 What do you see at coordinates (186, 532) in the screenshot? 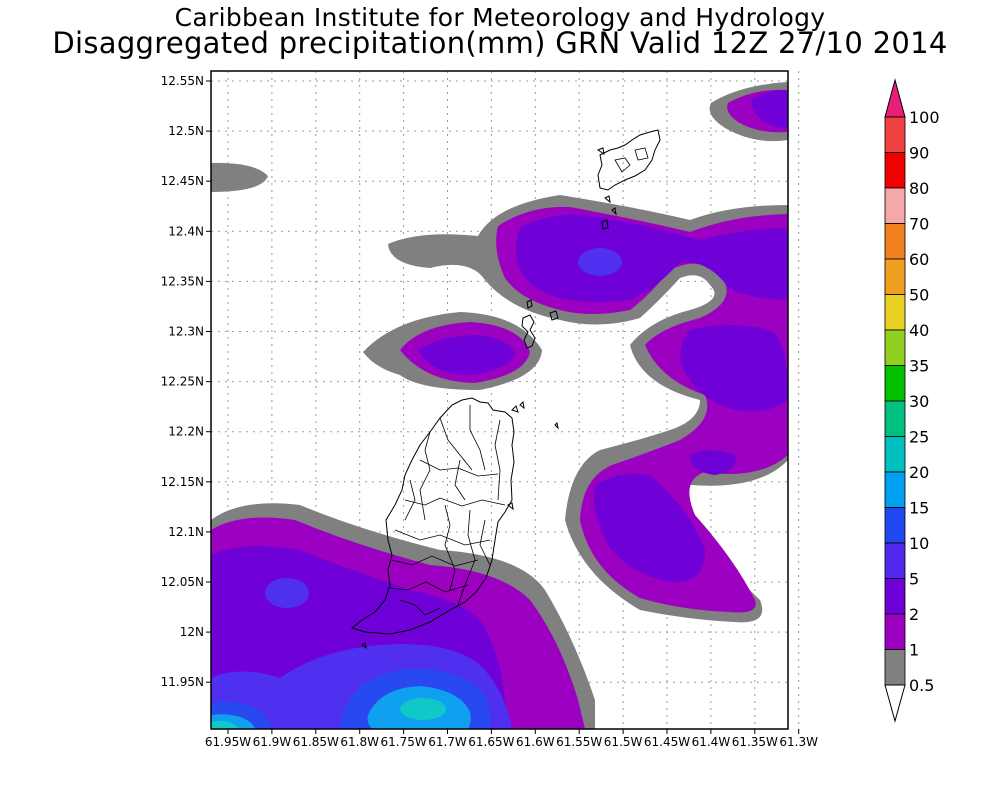
I see `lat-tick-label: 12.1N` at bounding box center [186, 532].